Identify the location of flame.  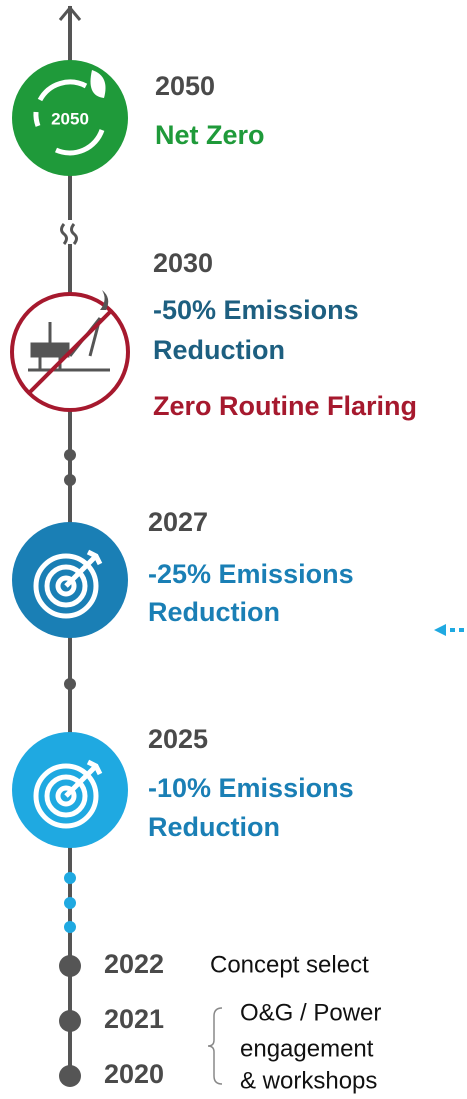
(104, 300).